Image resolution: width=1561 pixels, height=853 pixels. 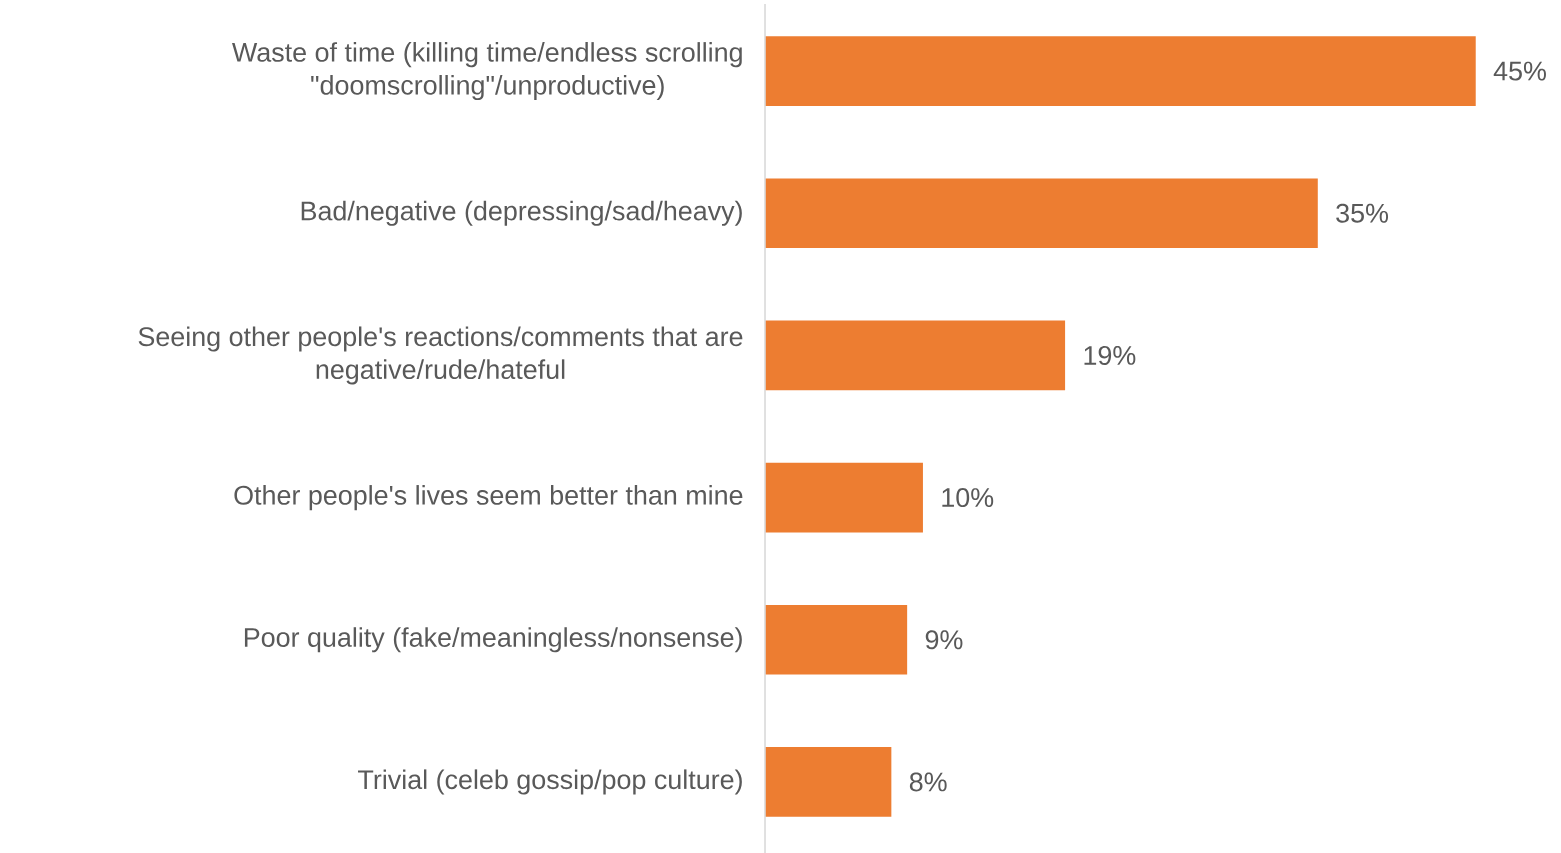 I want to click on data-label: 45%, so click(x=1519, y=71).